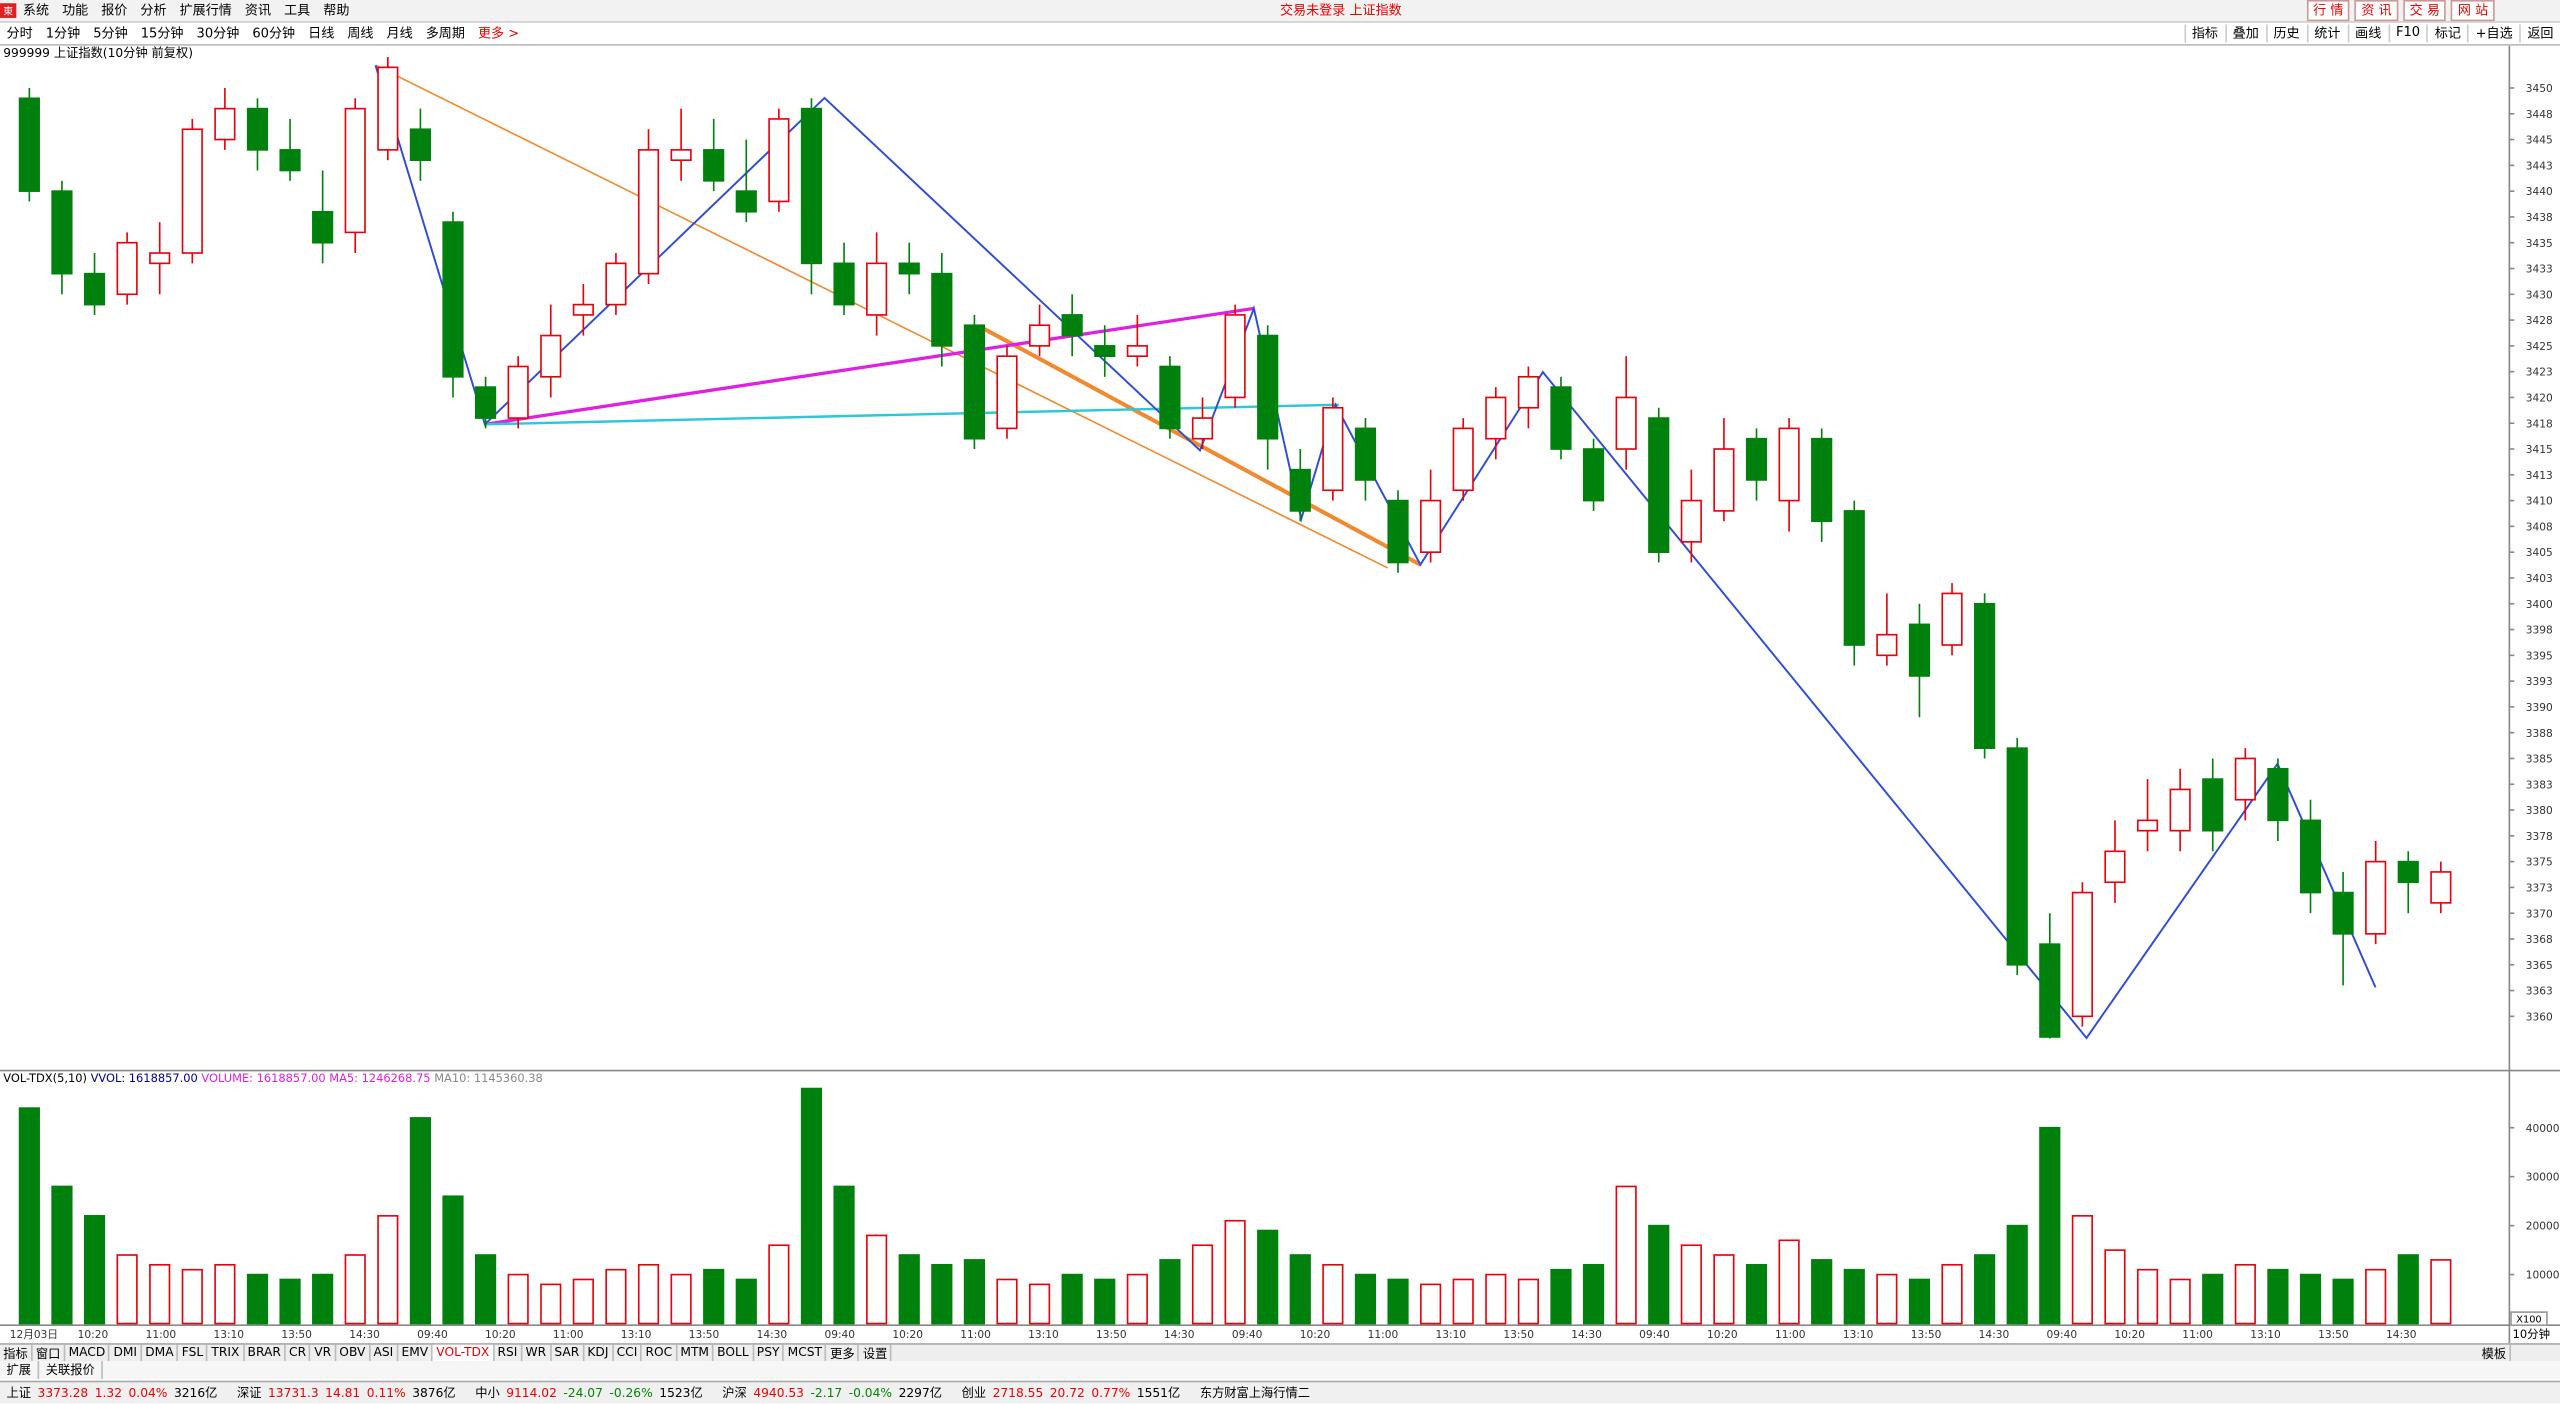  Describe the element at coordinates (2539, 33) in the screenshot. I see `tool-button: 返回` at that location.